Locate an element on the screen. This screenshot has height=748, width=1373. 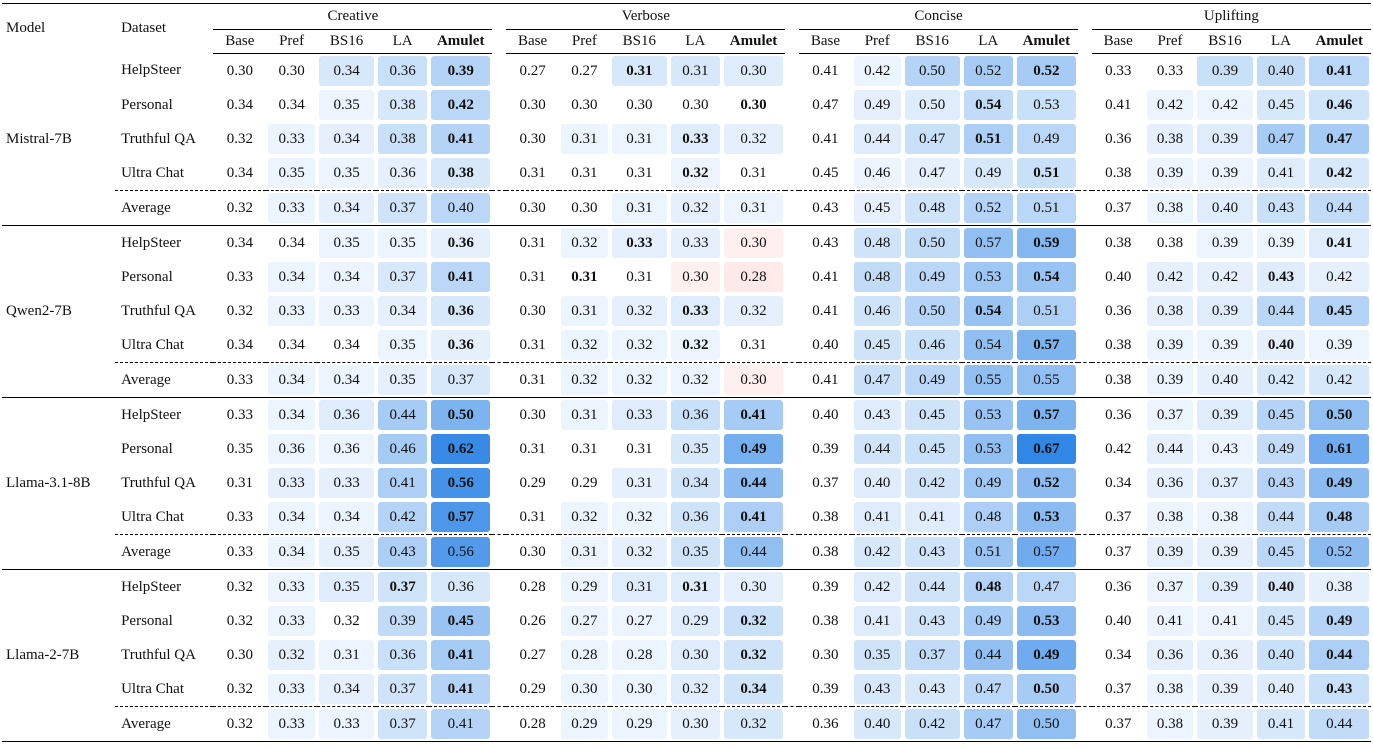
value-cell-concise-bs16: 0.43 is located at coordinates (932, 552).